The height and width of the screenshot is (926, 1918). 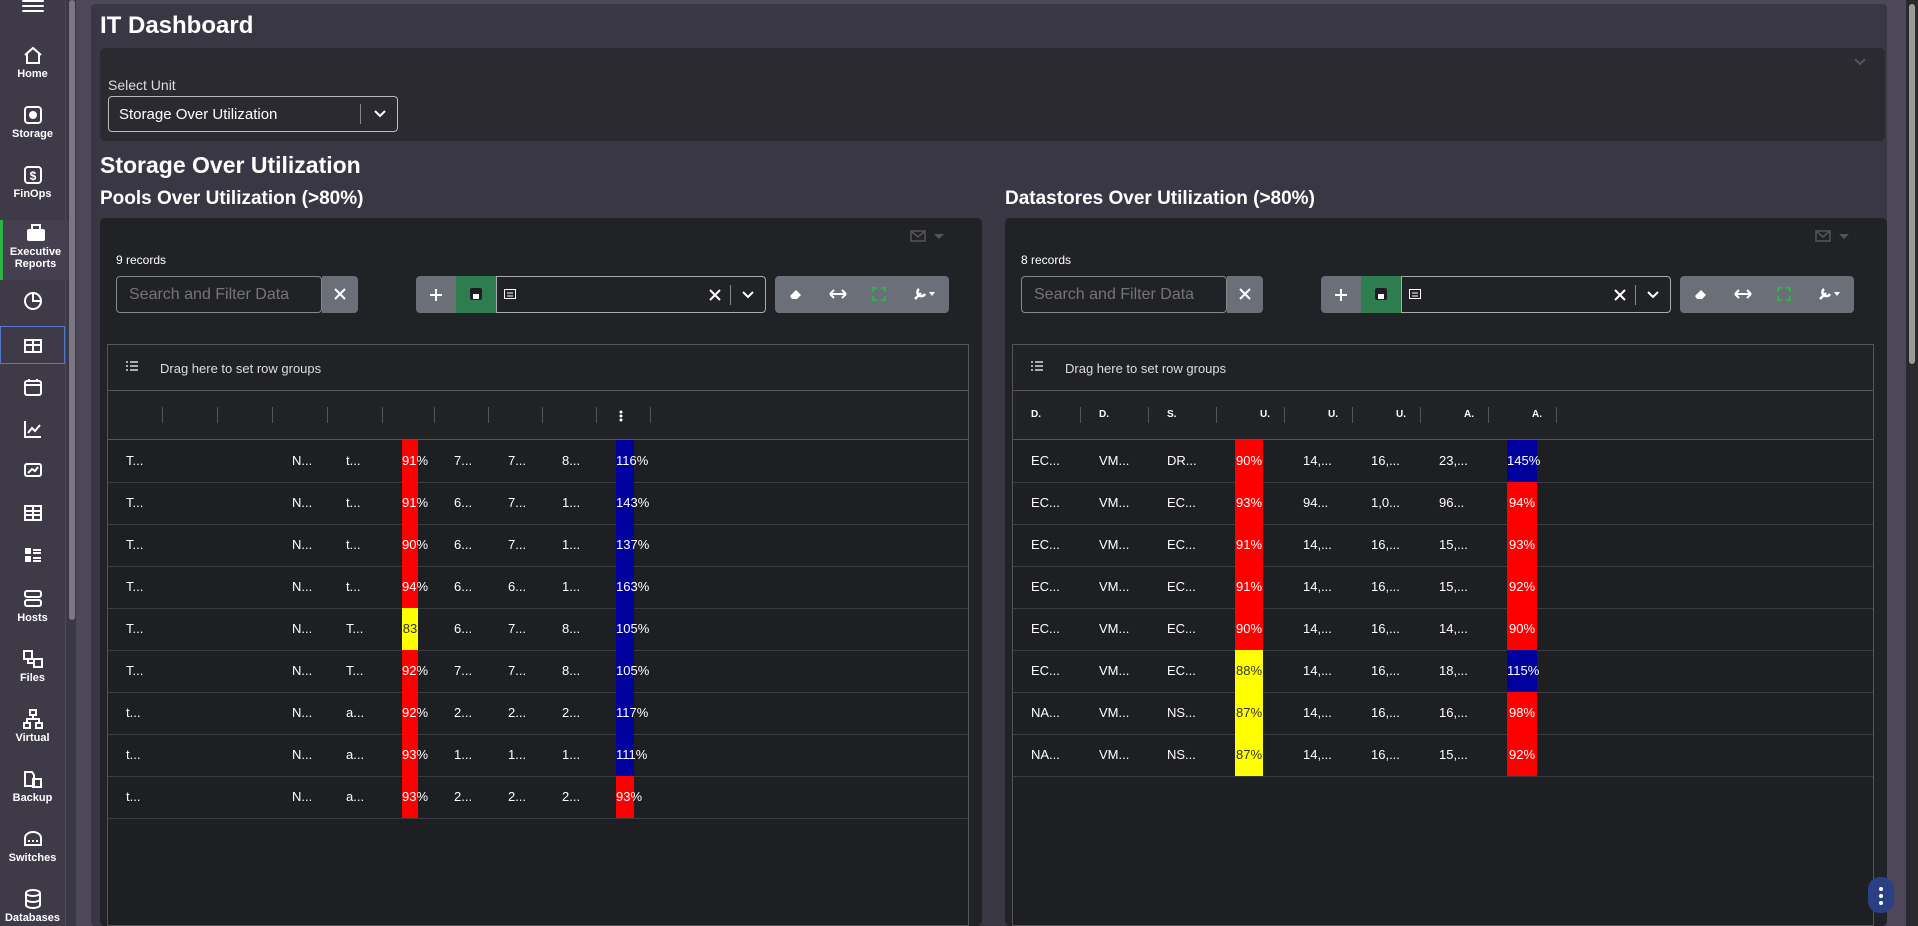 What do you see at coordinates (1443, 461) in the screenshot?
I see `table-row: EC... VM... DR... 90% 14,... 16,... 23,... 145%` at bounding box center [1443, 461].